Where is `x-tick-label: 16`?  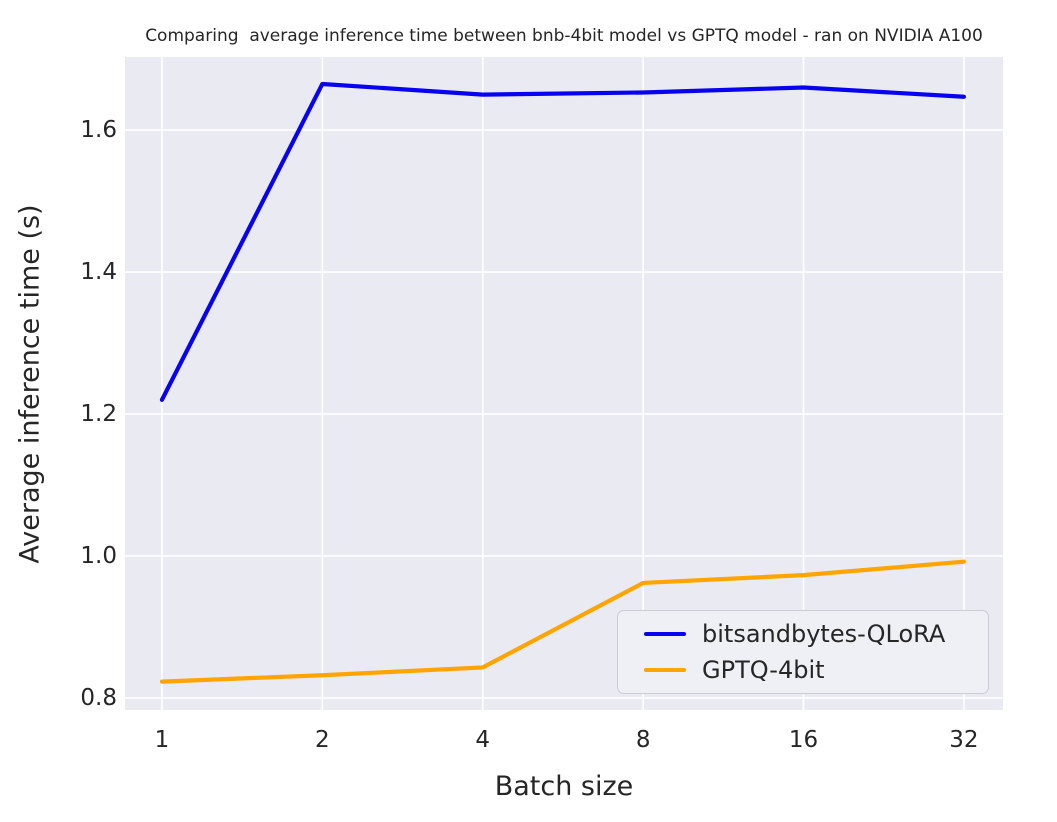
x-tick-label: 16 is located at coordinates (803, 740).